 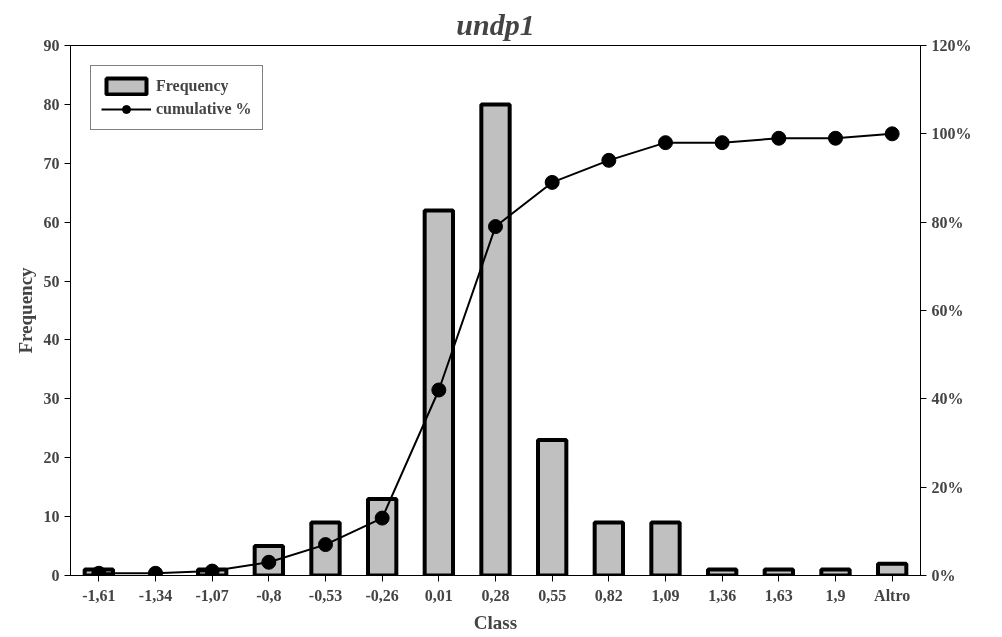 What do you see at coordinates (665, 595) in the screenshot?
I see `x-tick-label: 1,09` at bounding box center [665, 595].